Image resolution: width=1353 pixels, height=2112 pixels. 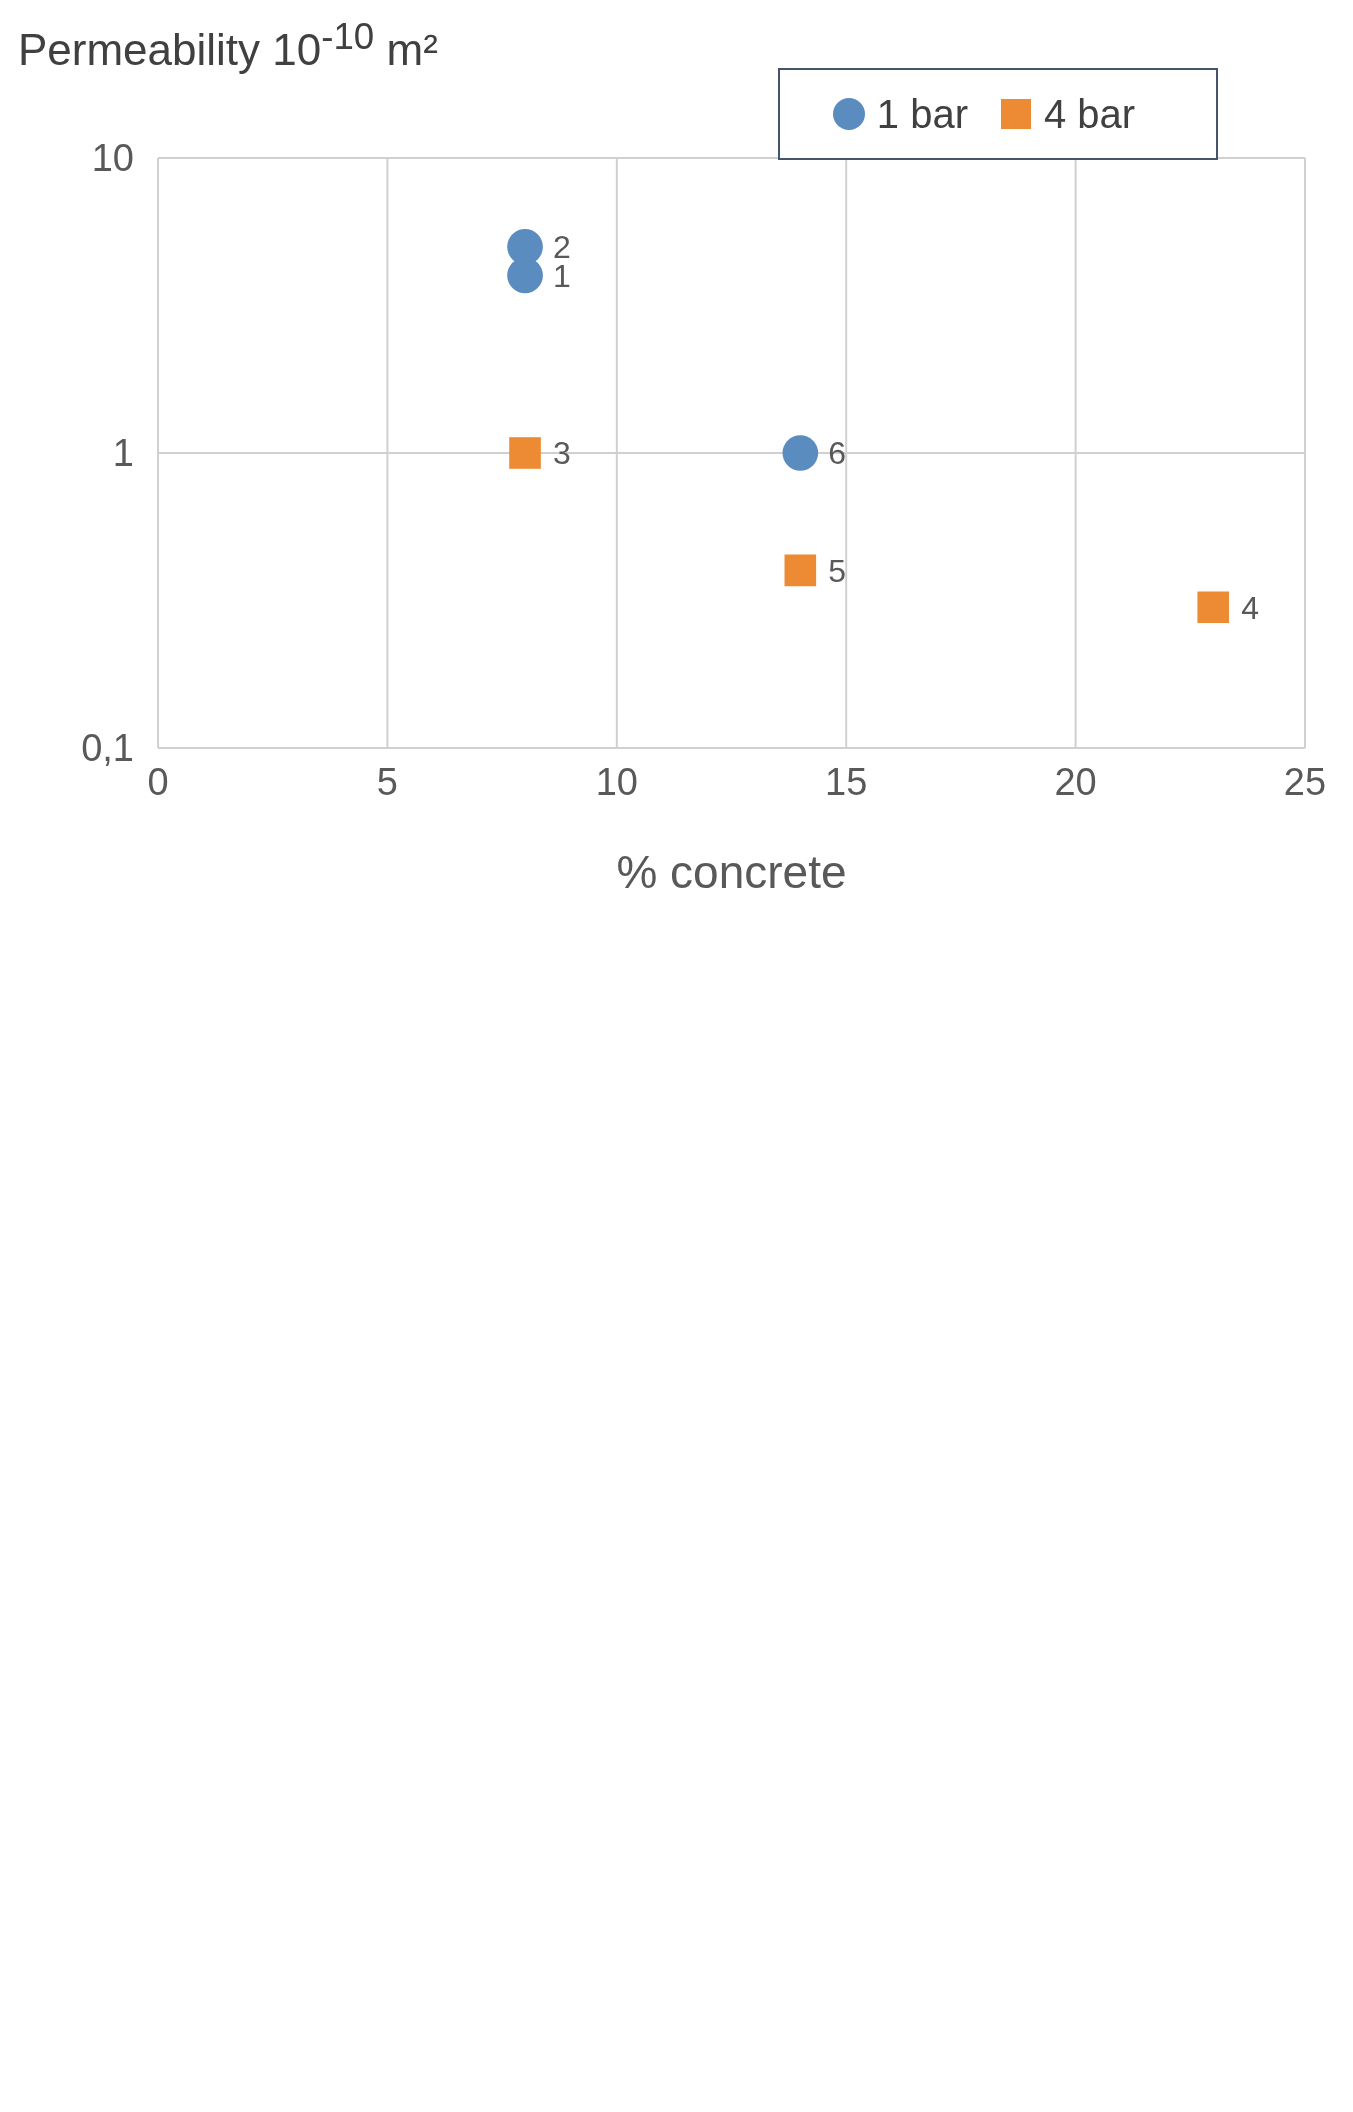 I want to click on x-tick-label: 20, so click(x=1075, y=781).